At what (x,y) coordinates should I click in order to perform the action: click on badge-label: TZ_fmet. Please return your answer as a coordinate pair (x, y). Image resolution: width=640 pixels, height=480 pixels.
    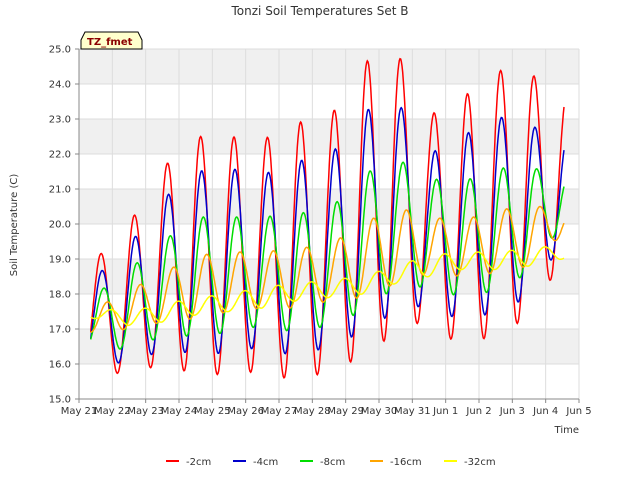
    Looking at the image, I should click on (110, 42).